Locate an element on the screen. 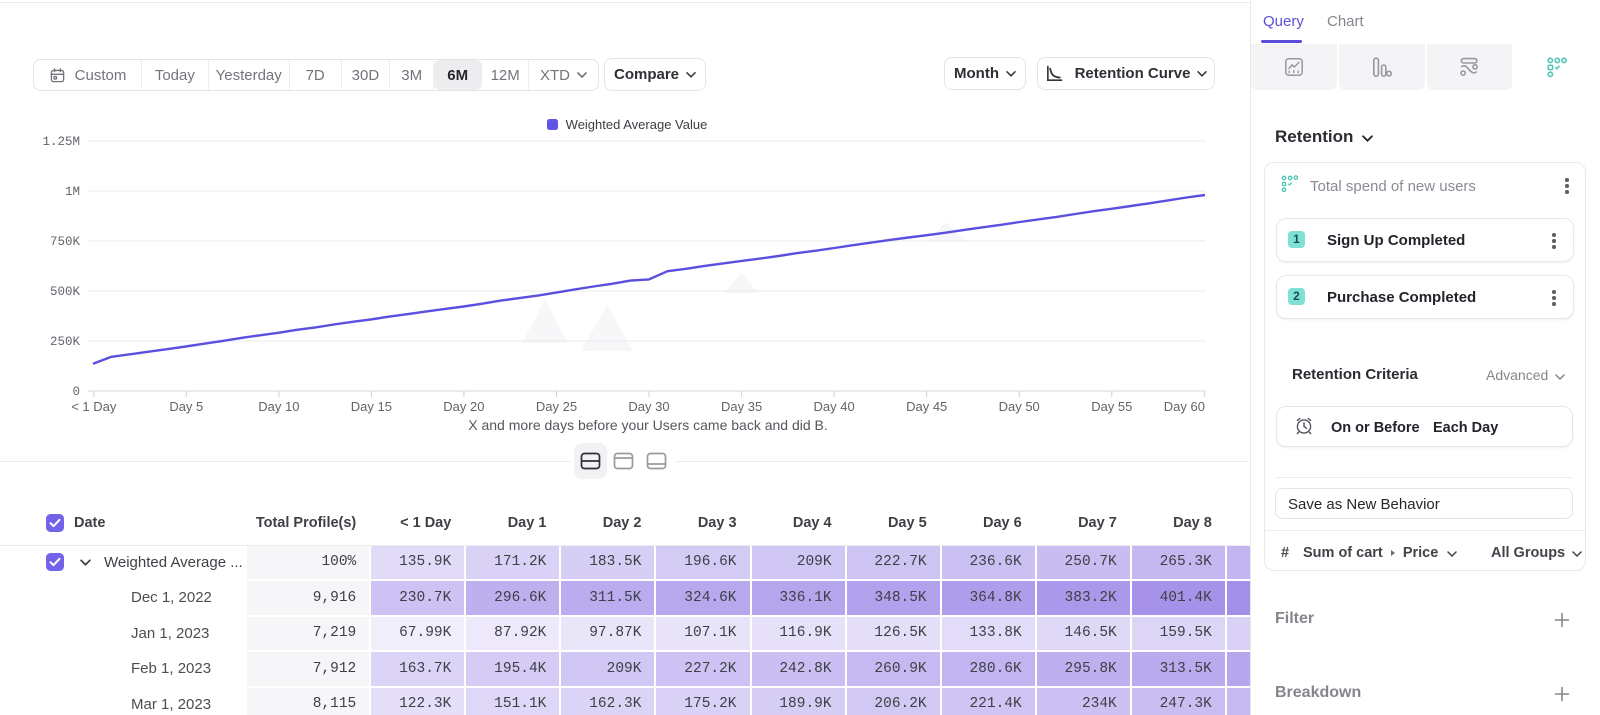  svg-text: 0 is located at coordinates (76, 392).